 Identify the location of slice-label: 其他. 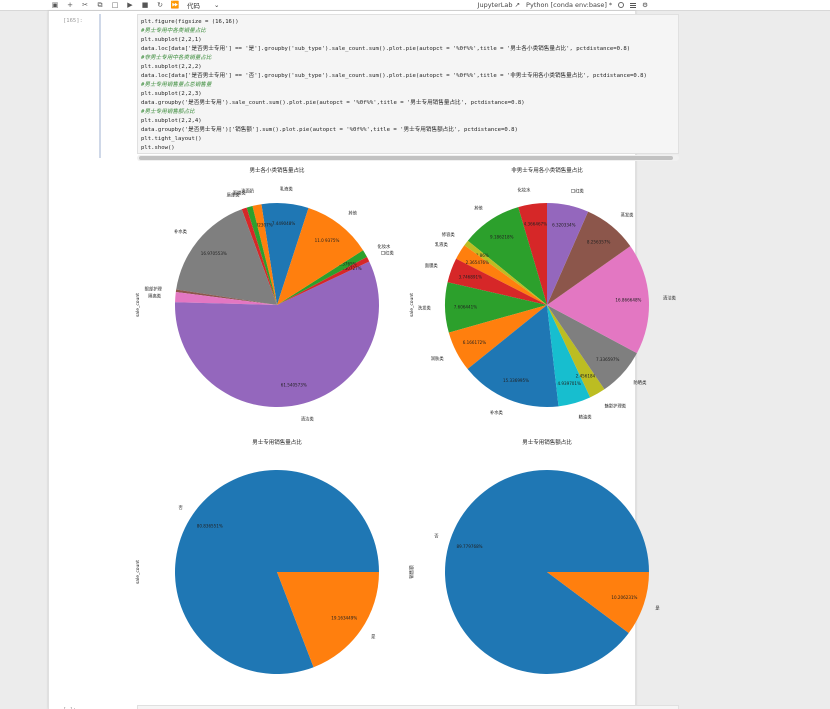
(478, 208).